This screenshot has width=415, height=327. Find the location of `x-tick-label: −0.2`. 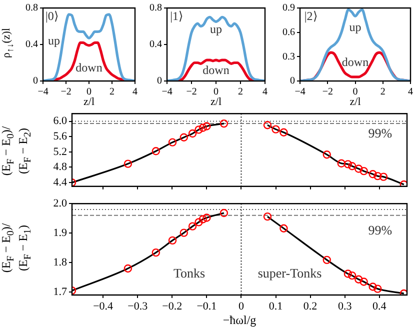

x-tick-label: −0.2 is located at coordinates (172, 306).